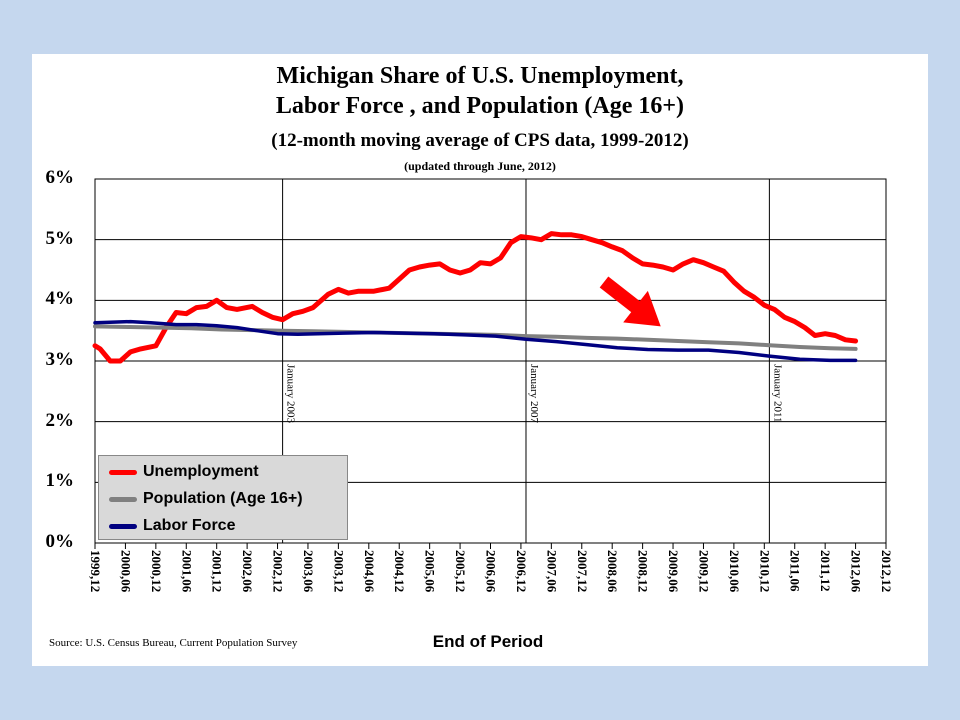 The width and height of the screenshot is (960, 720). I want to click on x-tick-label: 2002,06, so click(248, 571).